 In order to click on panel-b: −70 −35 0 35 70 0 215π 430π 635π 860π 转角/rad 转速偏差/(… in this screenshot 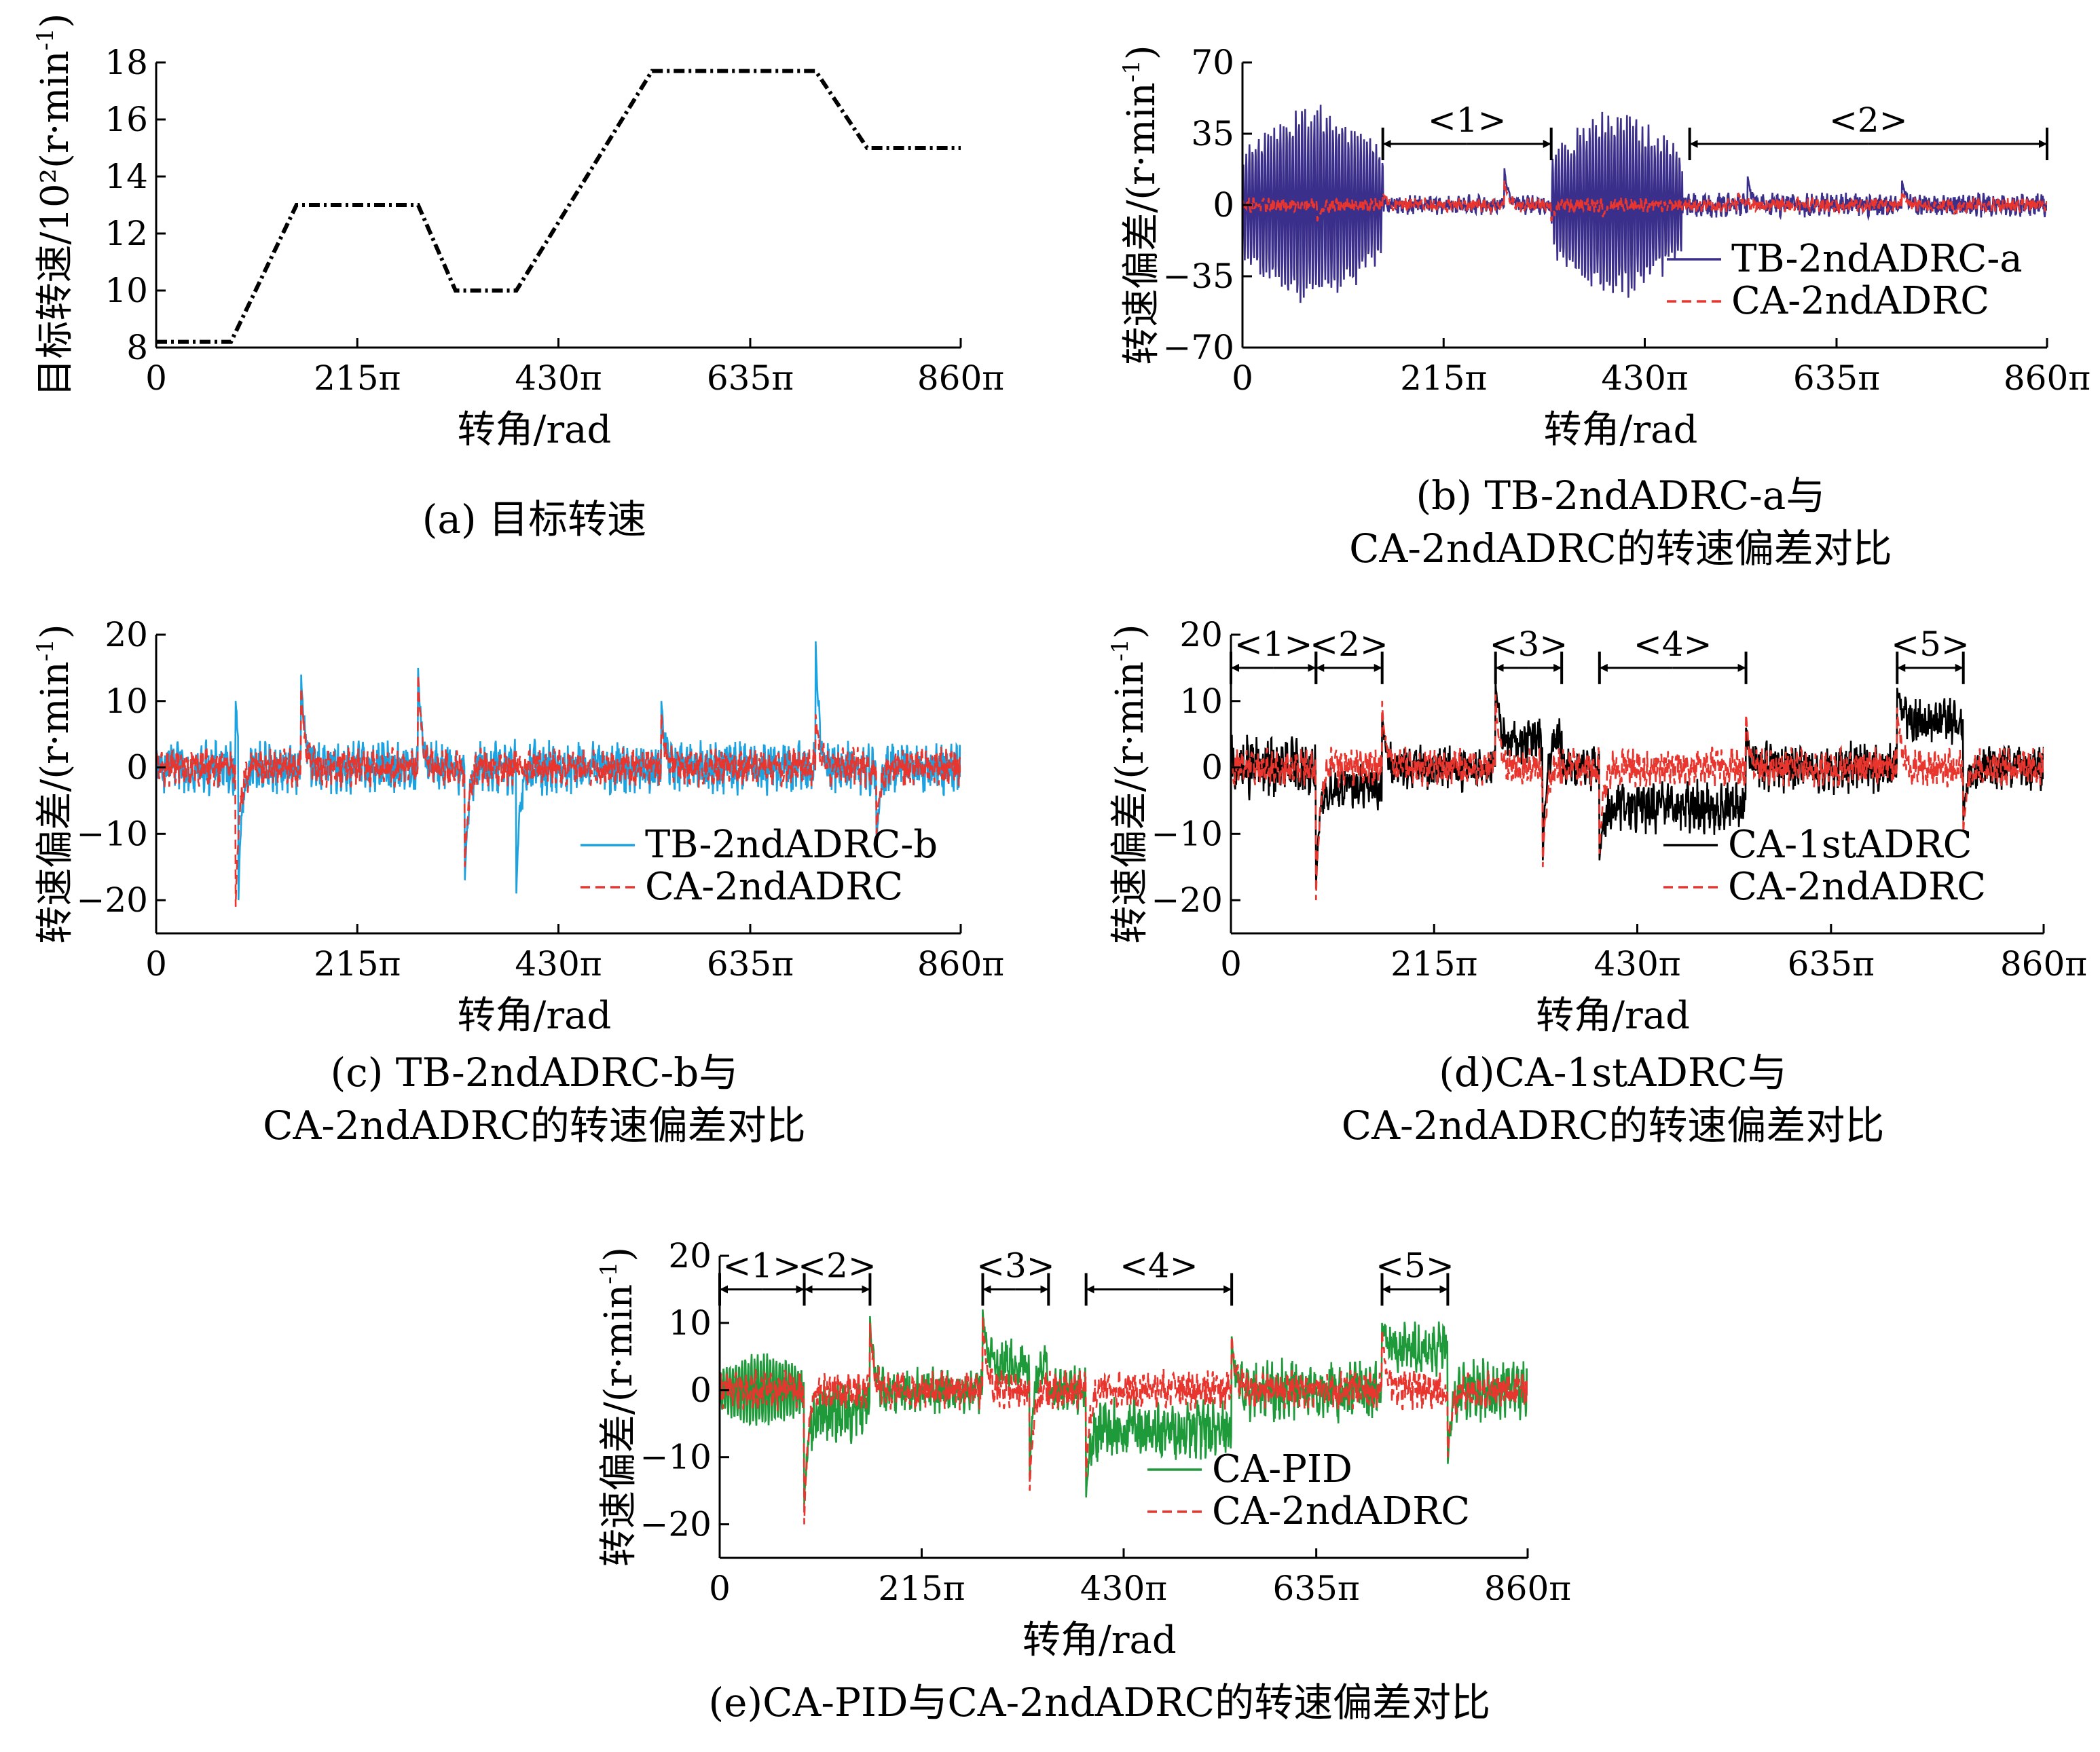, I will do `click(1604, 307)`.